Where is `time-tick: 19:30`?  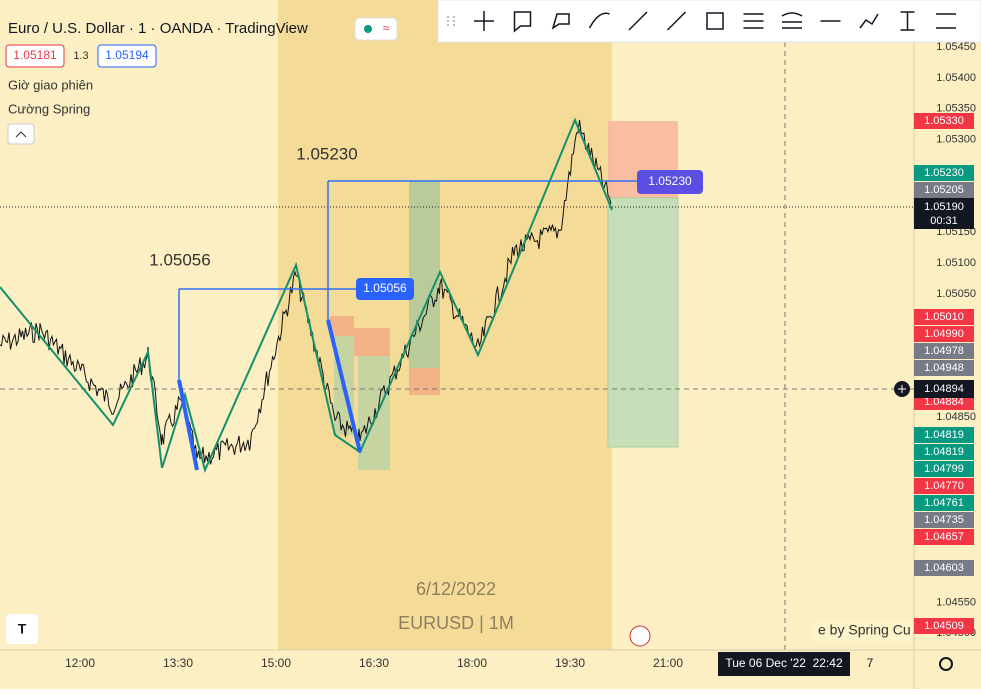
time-tick: 19:30 is located at coordinates (570, 663).